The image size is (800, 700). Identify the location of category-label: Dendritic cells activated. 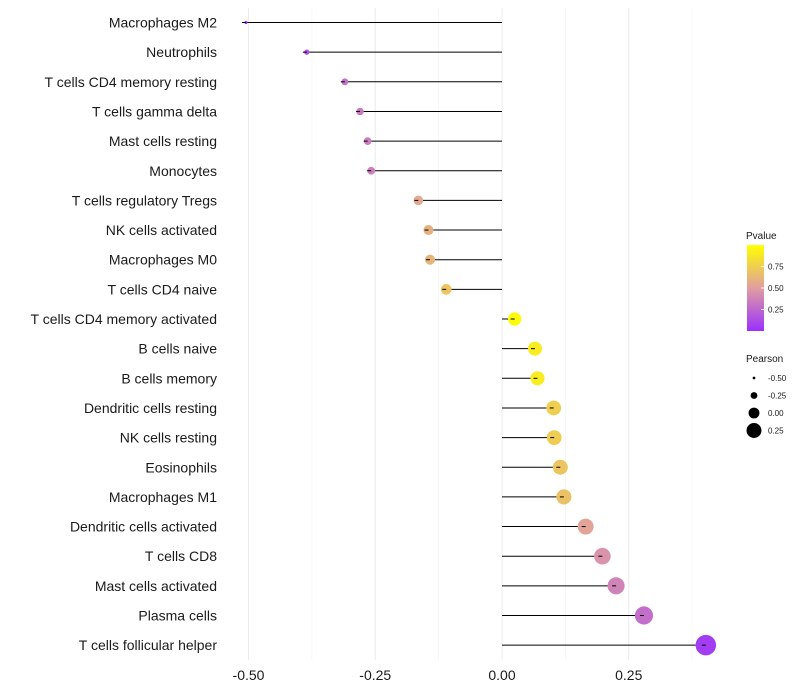
(143, 527).